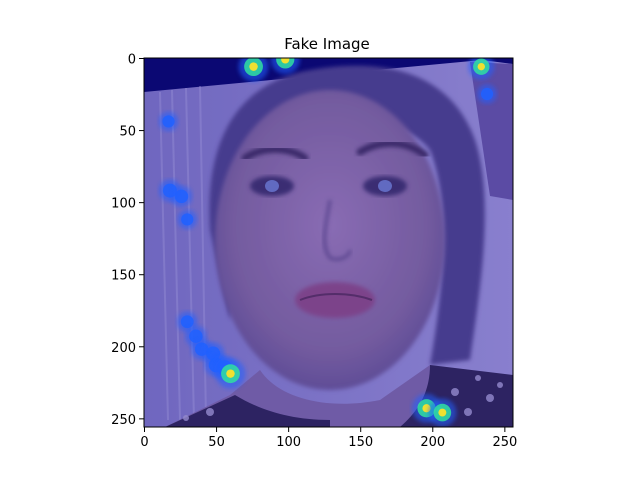  I want to click on y-tick-label: 200, so click(123, 348).